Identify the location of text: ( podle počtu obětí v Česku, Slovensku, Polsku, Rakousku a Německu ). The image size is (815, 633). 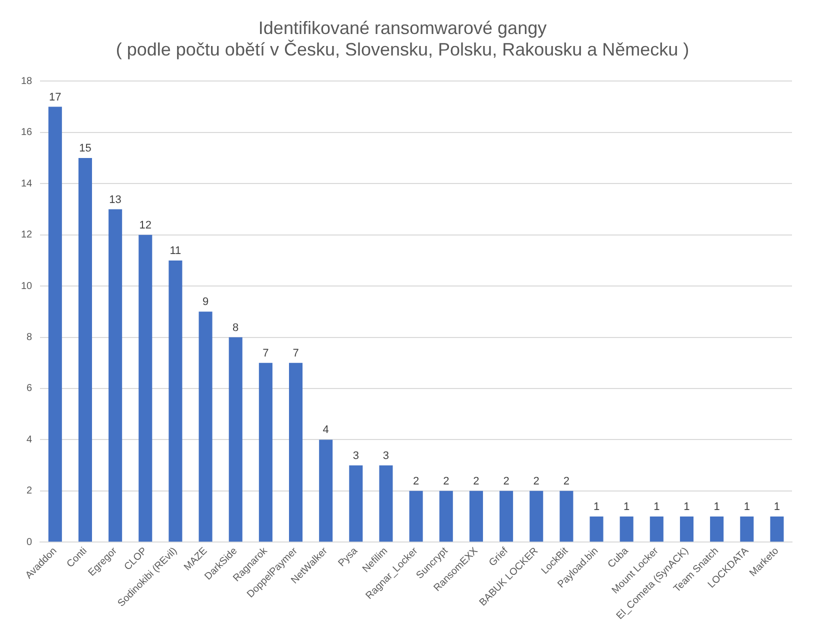
(403, 49).